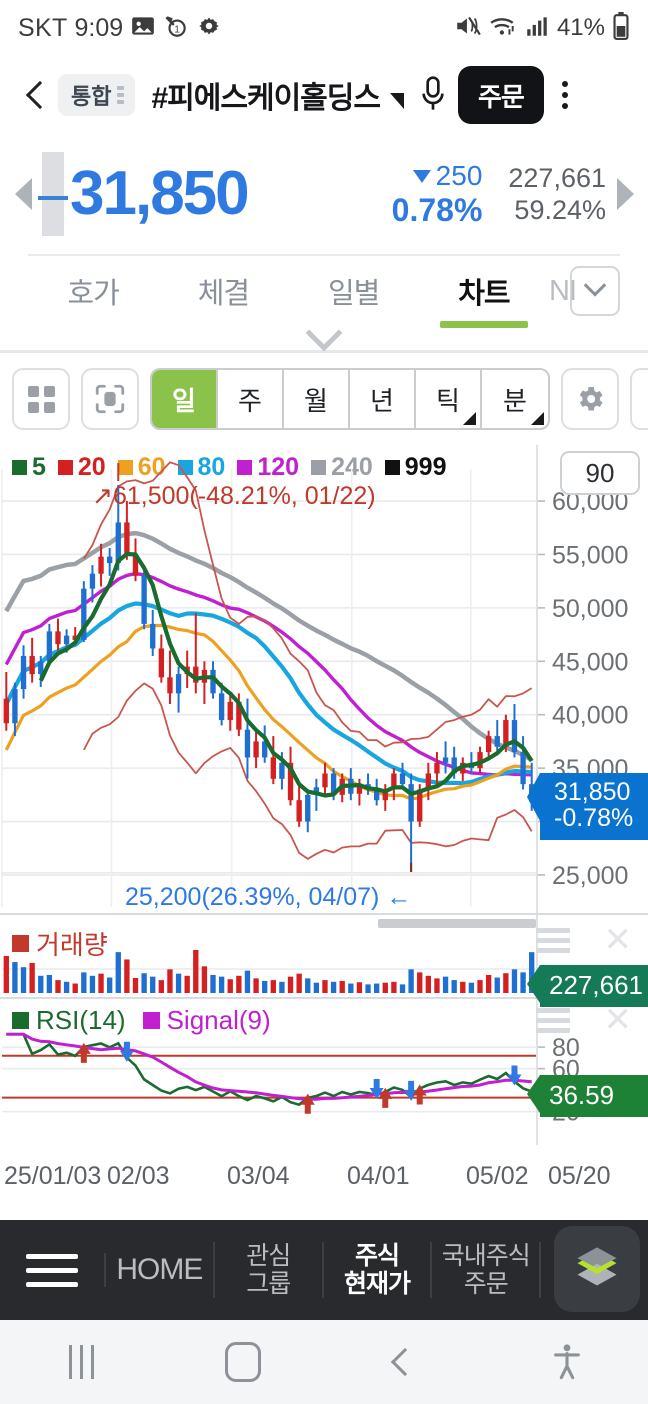 This screenshot has width=648, height=1404. Describe the element at coordinates (590, 716) in the screenshot. I see `svg-text: 40,000` at that location.